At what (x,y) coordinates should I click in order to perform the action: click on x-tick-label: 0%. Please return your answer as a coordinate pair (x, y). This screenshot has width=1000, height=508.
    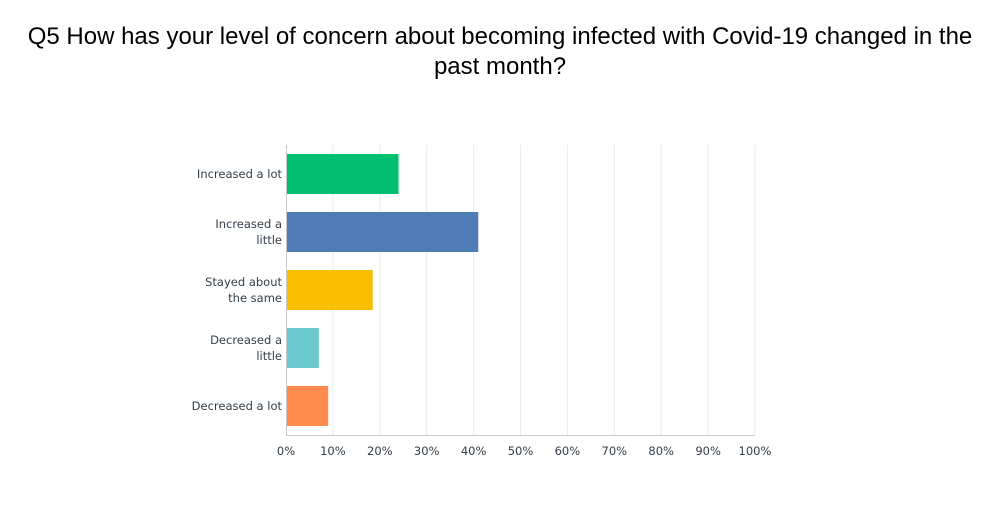
    Looking at the image, I should click on (286, 451).